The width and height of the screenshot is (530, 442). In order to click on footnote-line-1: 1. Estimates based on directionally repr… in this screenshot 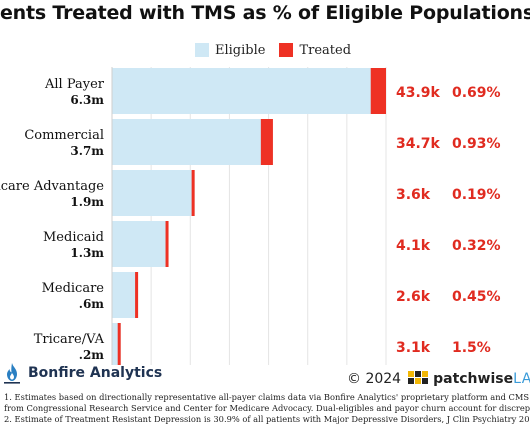, I will do `click(267, 397)`.